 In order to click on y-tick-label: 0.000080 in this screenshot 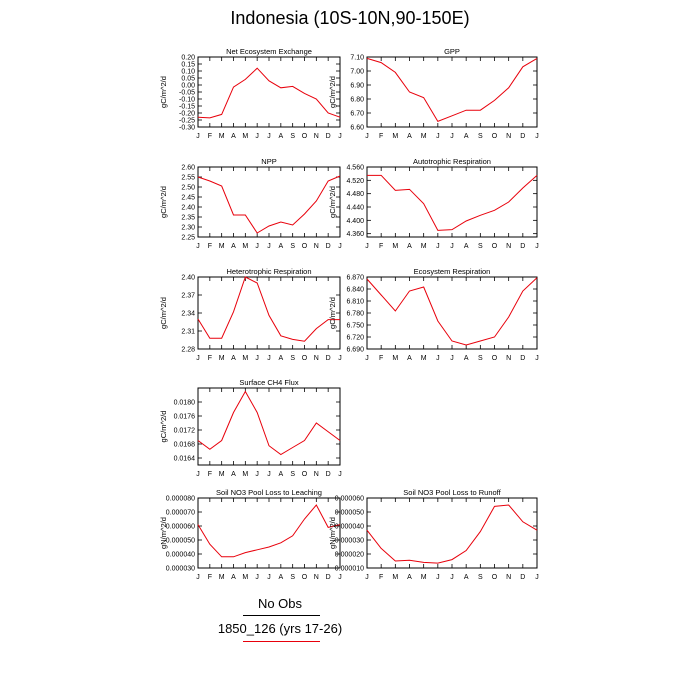, I will do `click(180, 499)`.